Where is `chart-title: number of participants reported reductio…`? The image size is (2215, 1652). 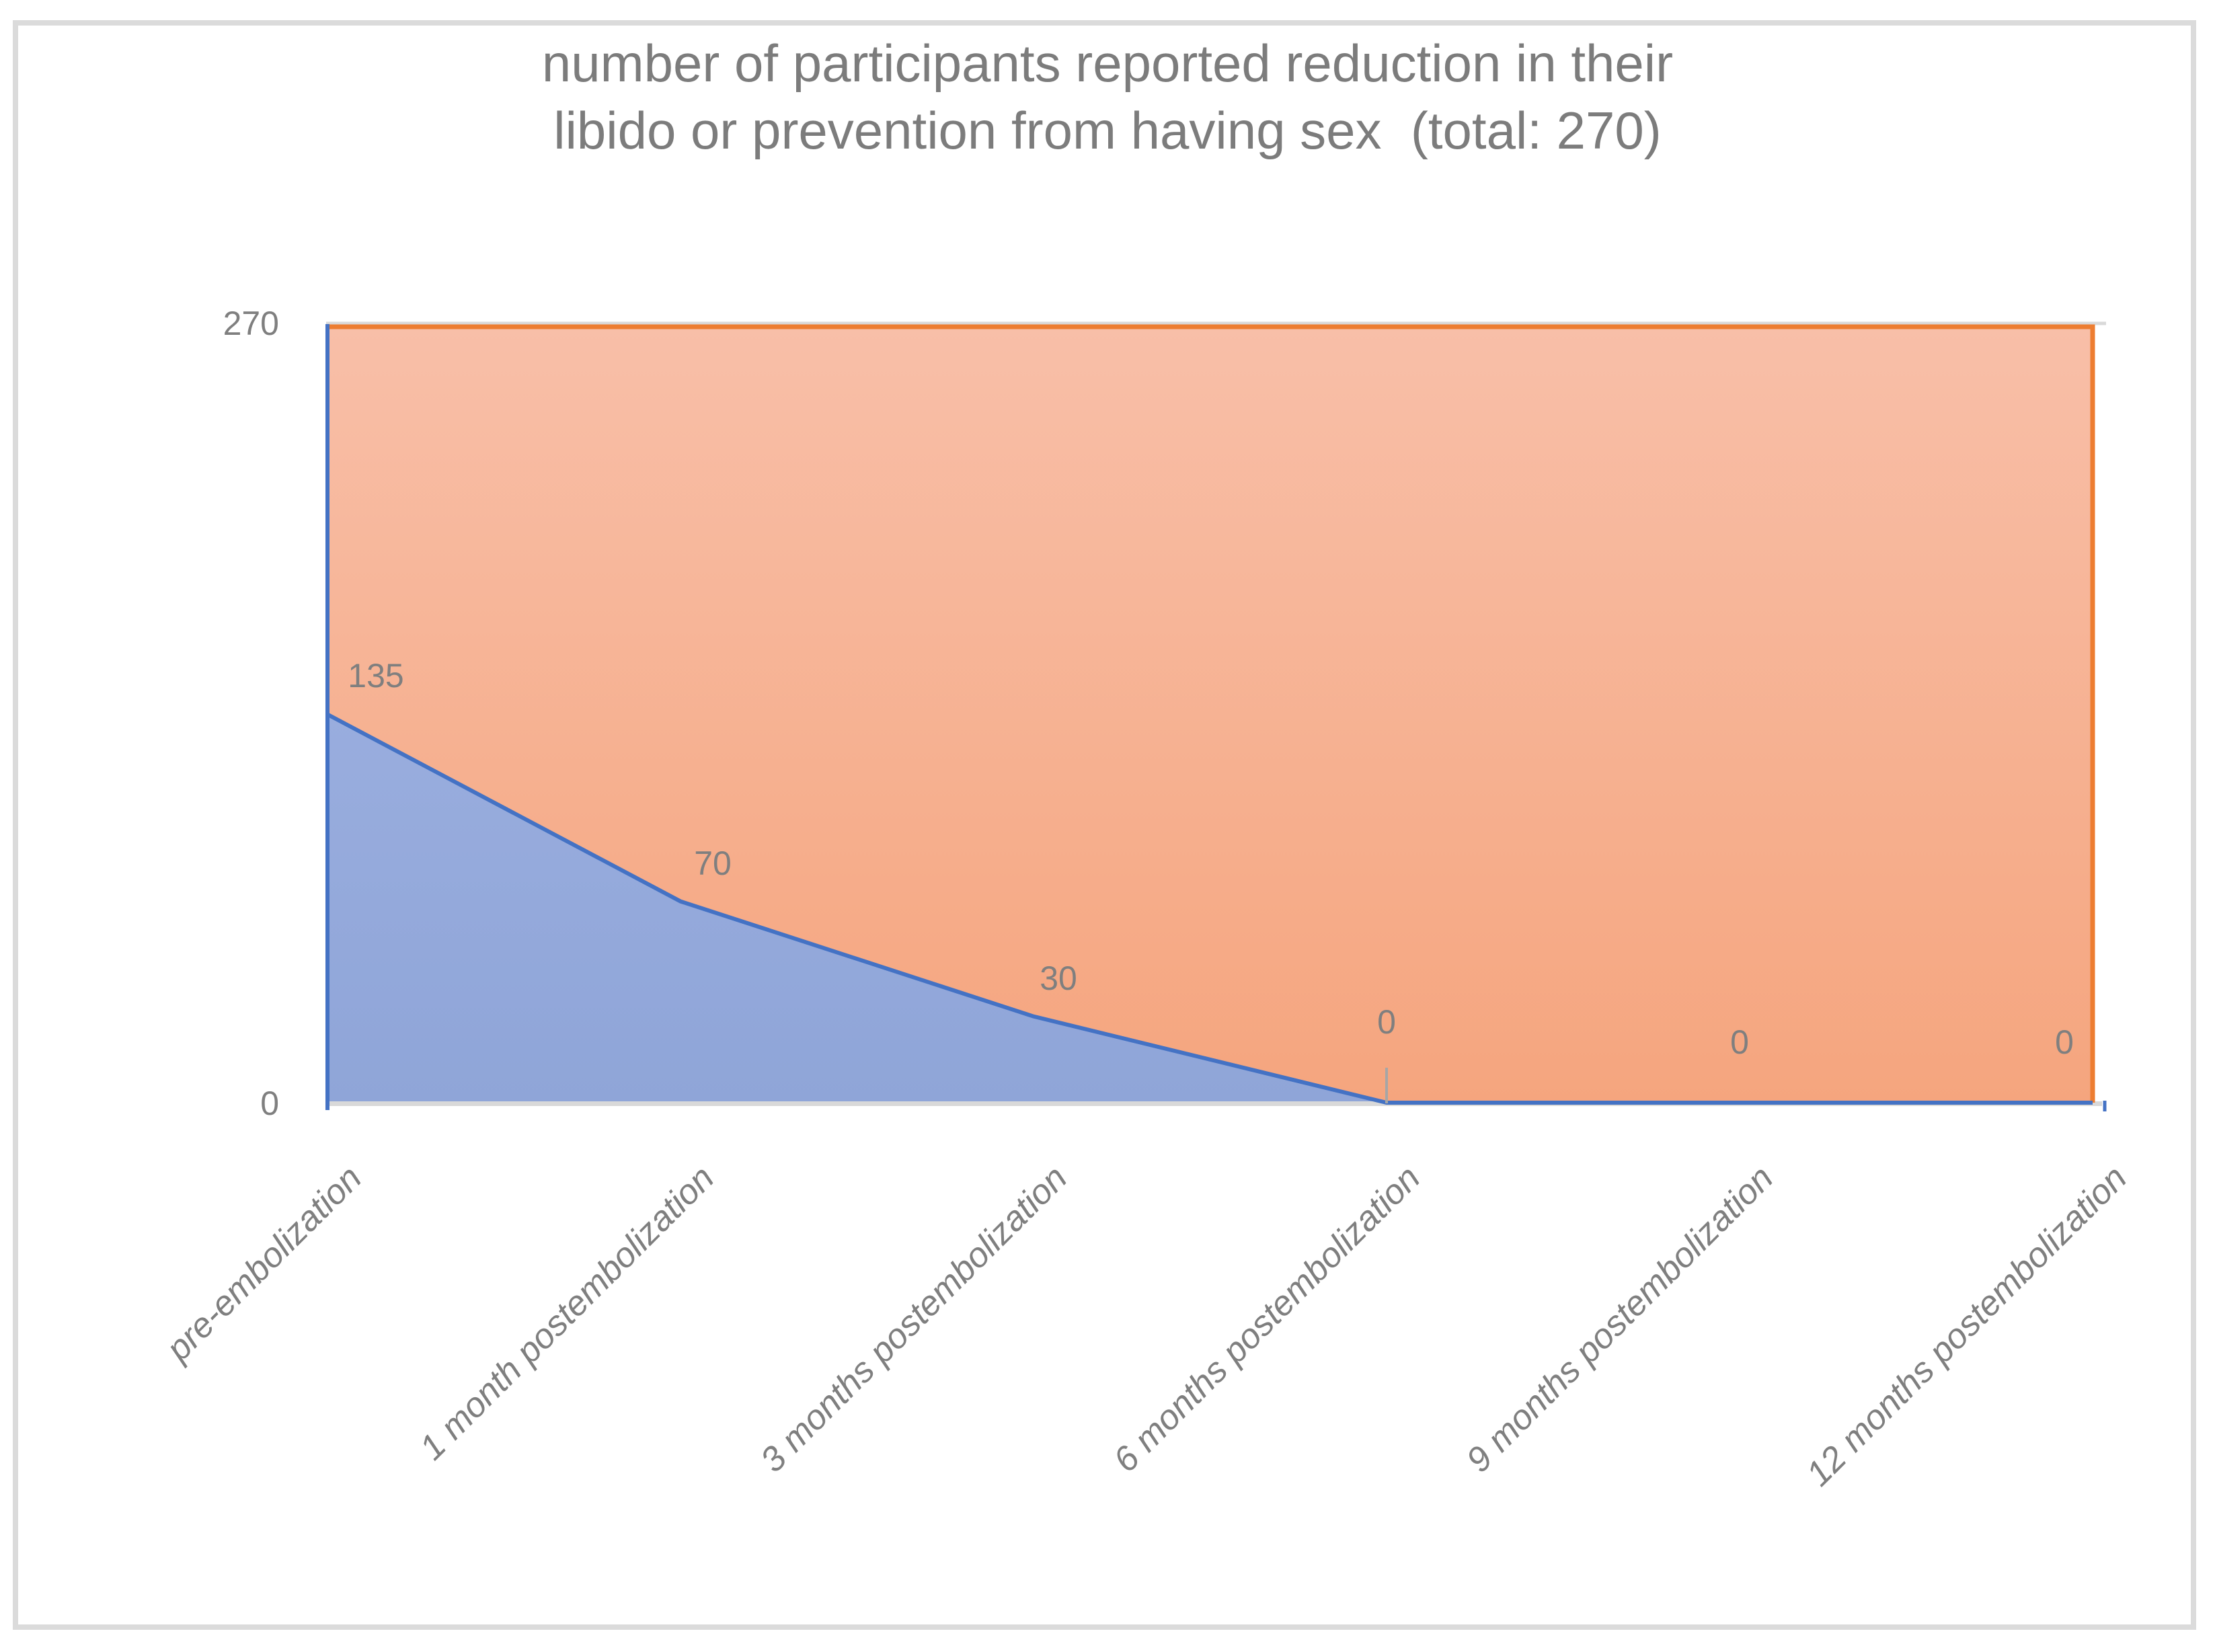
chart-title: number of participants reported reductio… is located at coordinates (1107, 97).